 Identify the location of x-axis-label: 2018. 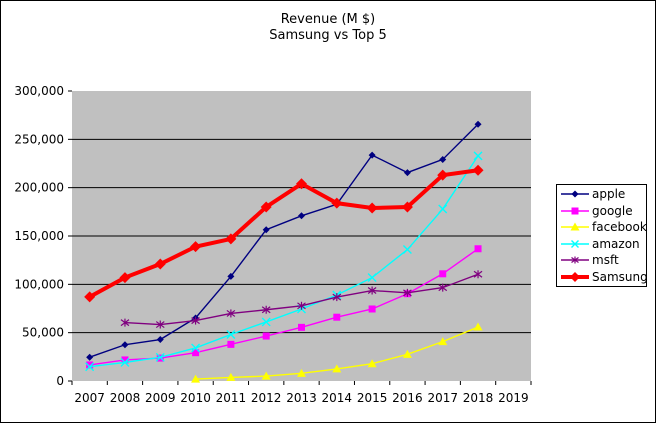
(478, 398).